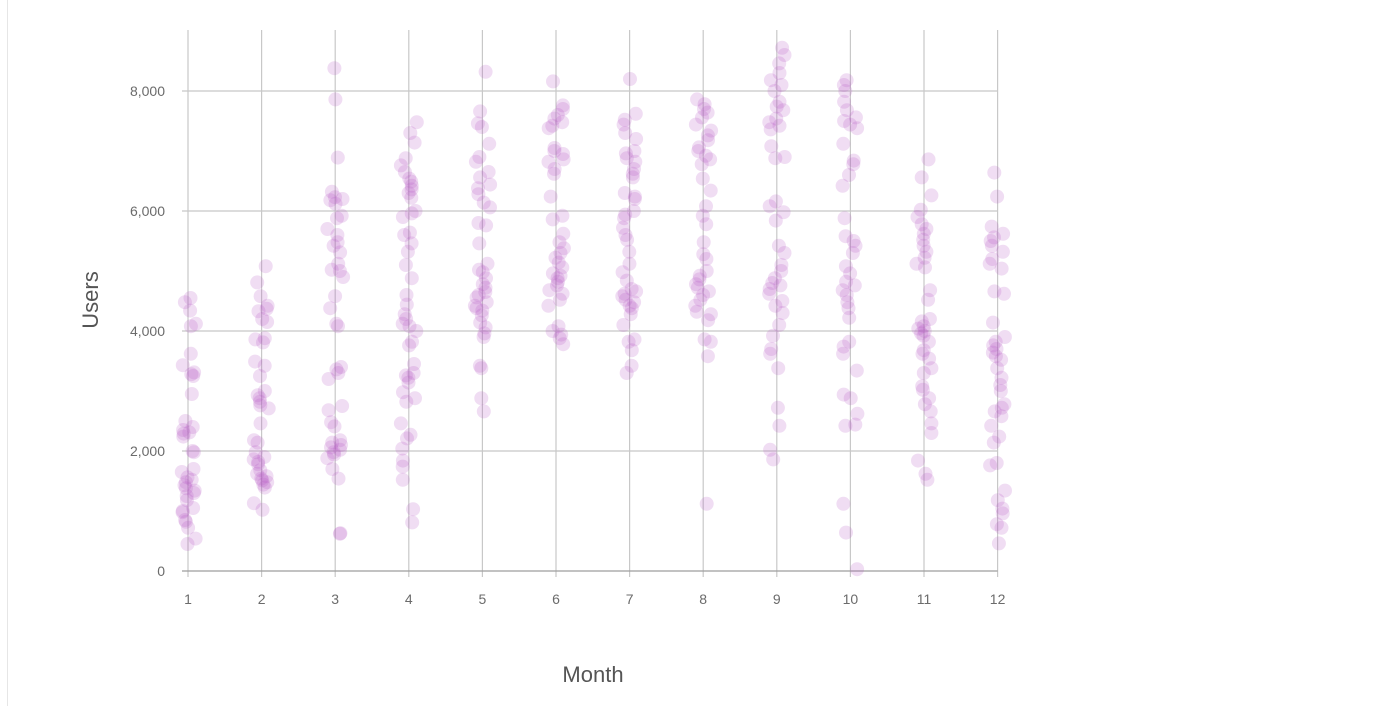  What do you see at coordinates (924, 599) in the screenshot?
I see `x-tick-label: 11` at bounding box center [924, 599].